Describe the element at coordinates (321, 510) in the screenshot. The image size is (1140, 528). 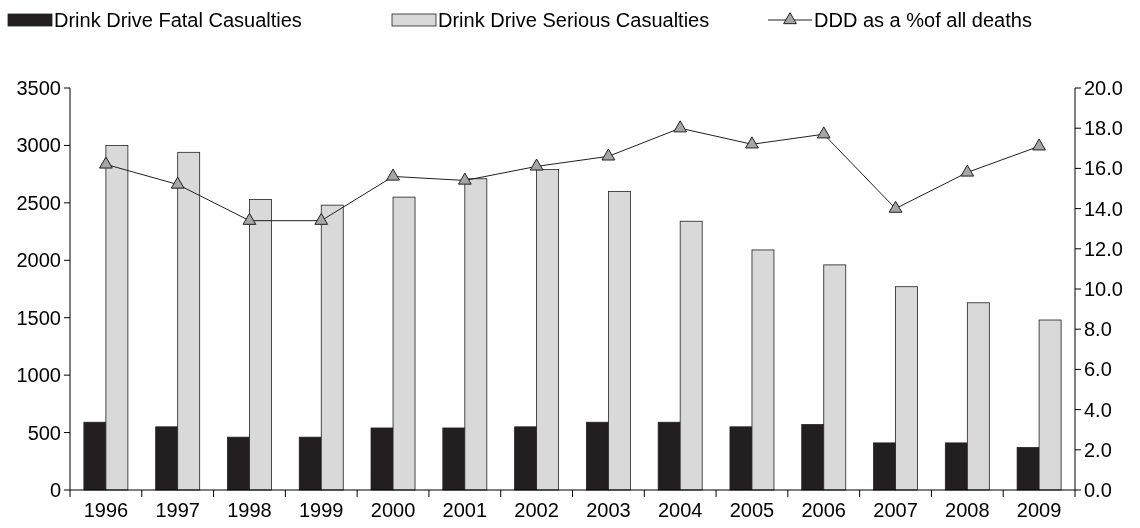
I see `x-tick-label: 1999` at that location.